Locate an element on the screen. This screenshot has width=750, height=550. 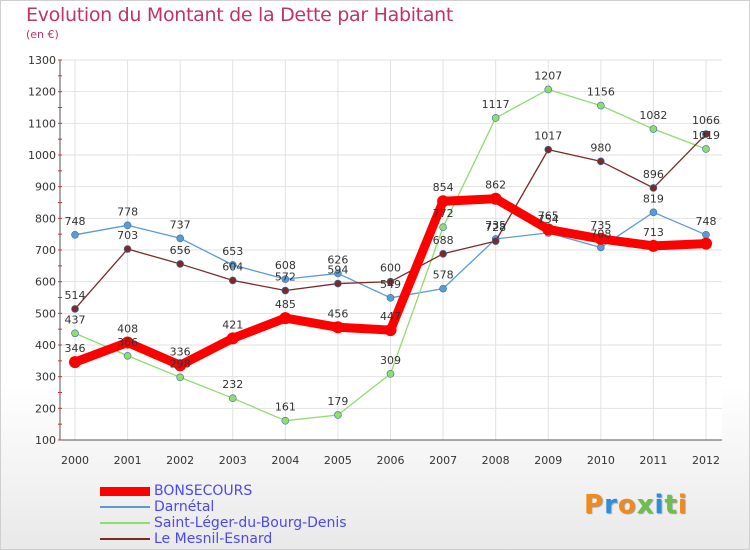
data-label: 421 is located at coordinates (232, 324).